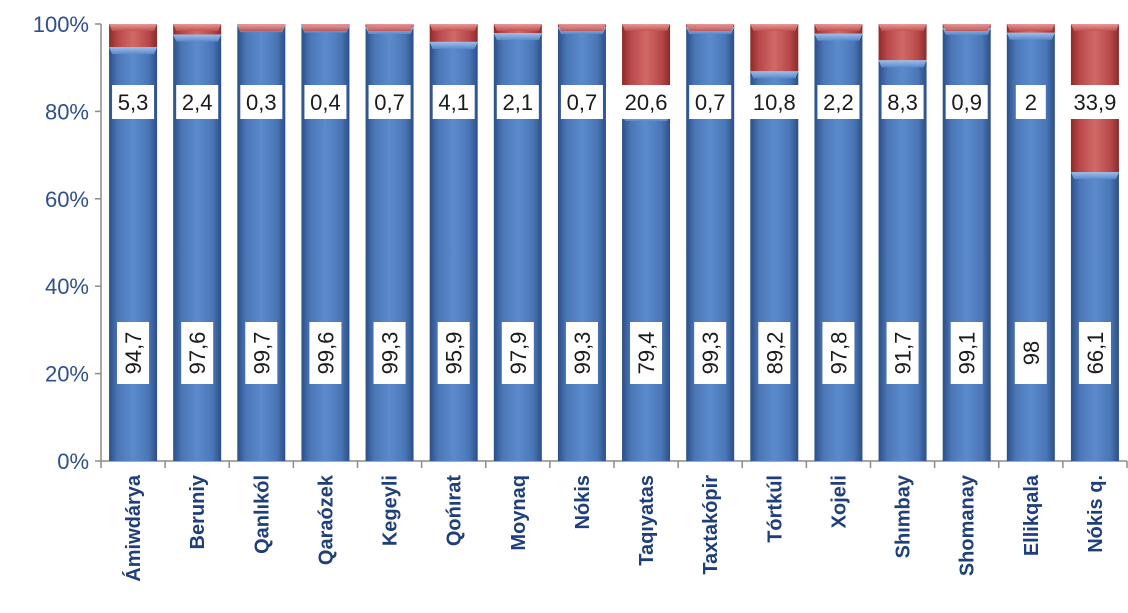 This screenshot has height=613, width=1128. Describe the element at coordinates (61, 24) in the screenshot. I see `y-tick-label: 100%` at that location.